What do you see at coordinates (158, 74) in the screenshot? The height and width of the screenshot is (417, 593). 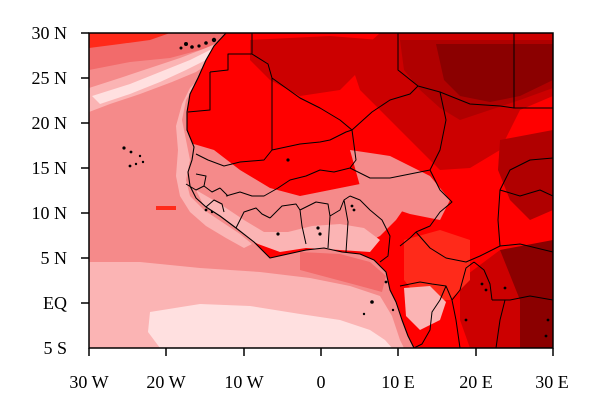 I see `ocean-band-lightest-north` at bounding box center [158, 74].